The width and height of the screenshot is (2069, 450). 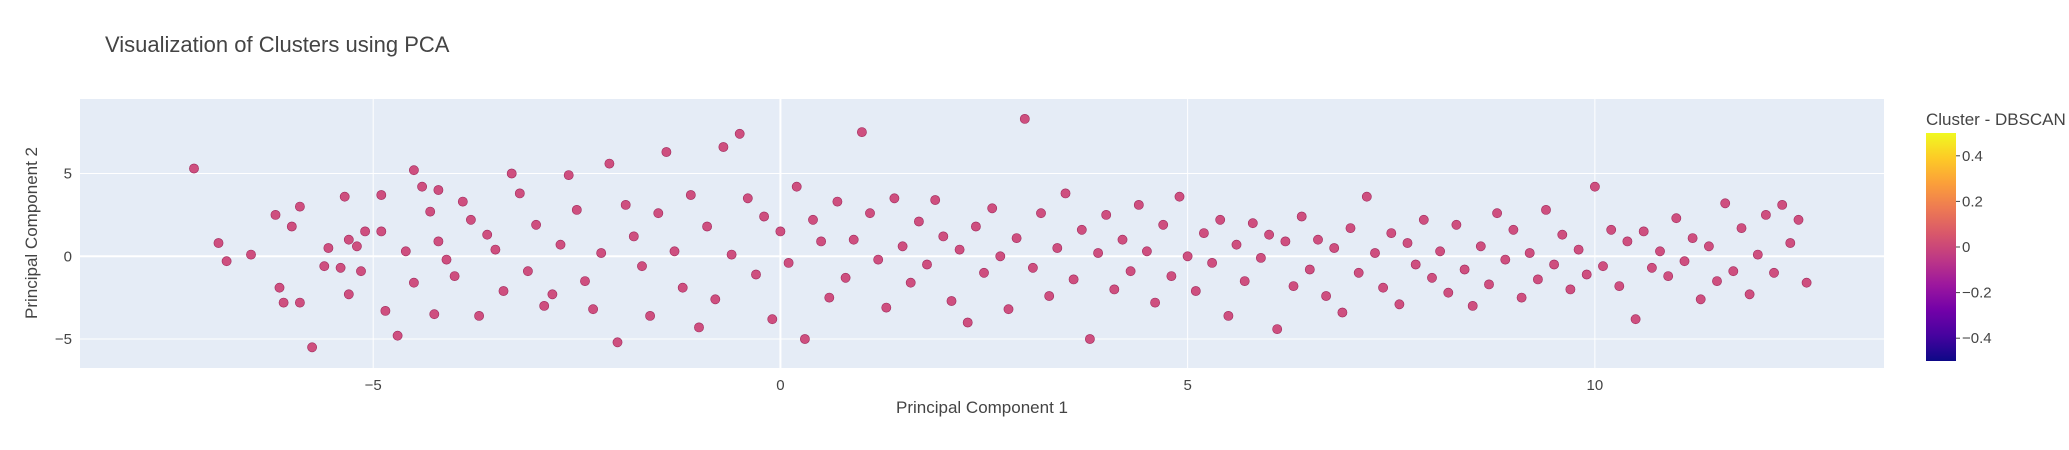 What do you see at coordinates (1187, 385) in the screenshot?
I see `x-tick-label: 5` at bounding box center [1187, 385].